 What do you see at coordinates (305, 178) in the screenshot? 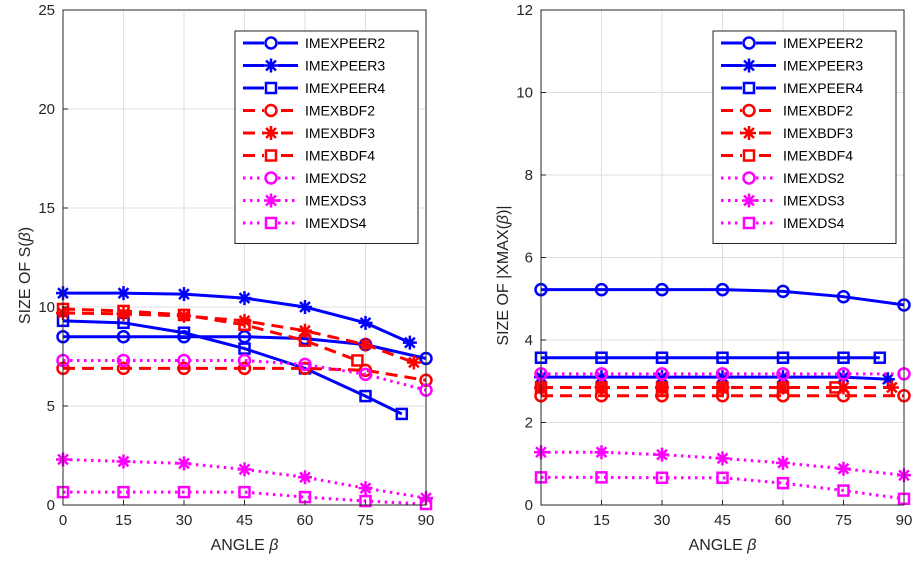
I see `legend-item: IMEXDS2` at bounding box center [305, 178].